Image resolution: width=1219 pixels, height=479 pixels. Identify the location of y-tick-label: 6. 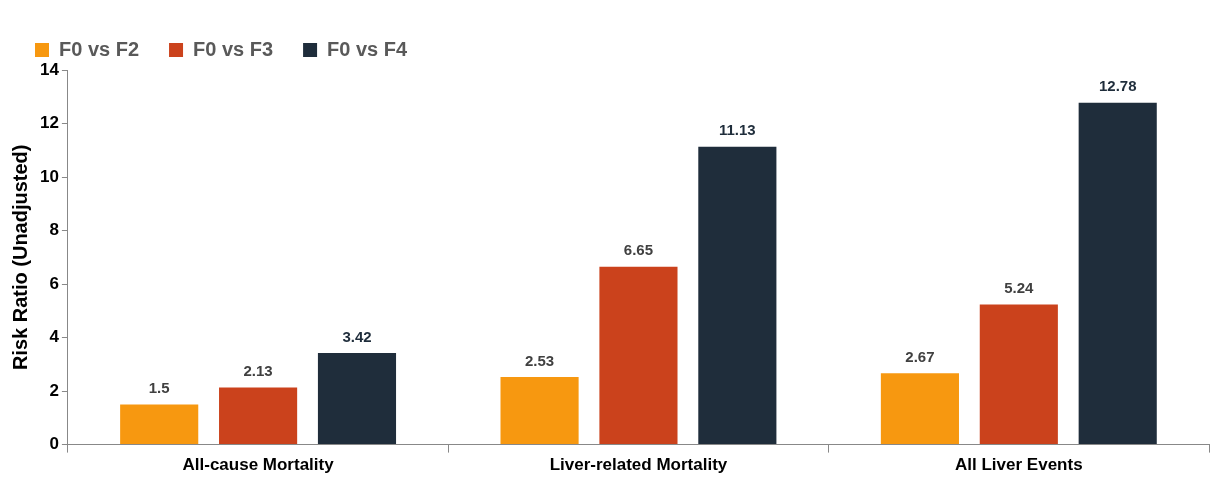
(54, 283).